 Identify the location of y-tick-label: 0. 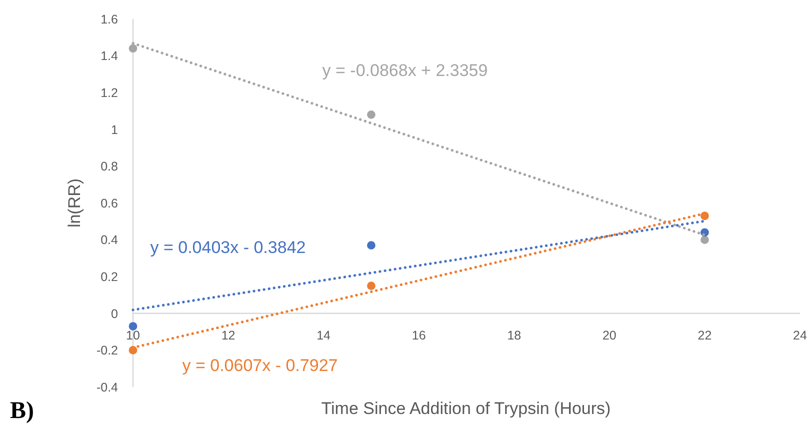
(114, 313).